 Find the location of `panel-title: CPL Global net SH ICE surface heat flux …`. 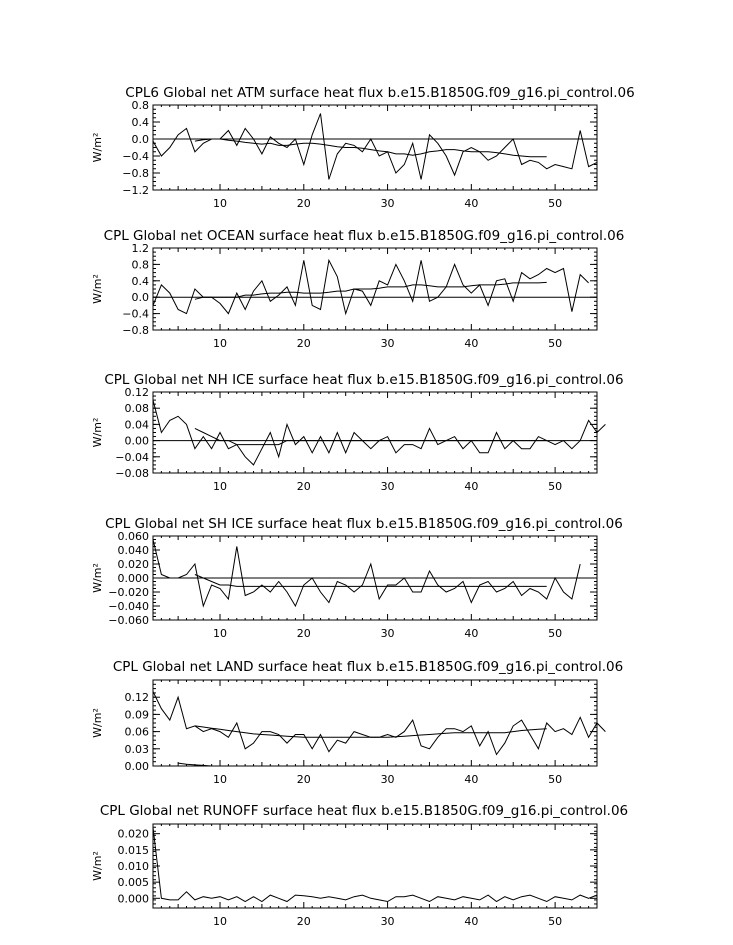

panel-title: CPL Global net SH ICE surface heat flux … is located at coordinates (364, 524).